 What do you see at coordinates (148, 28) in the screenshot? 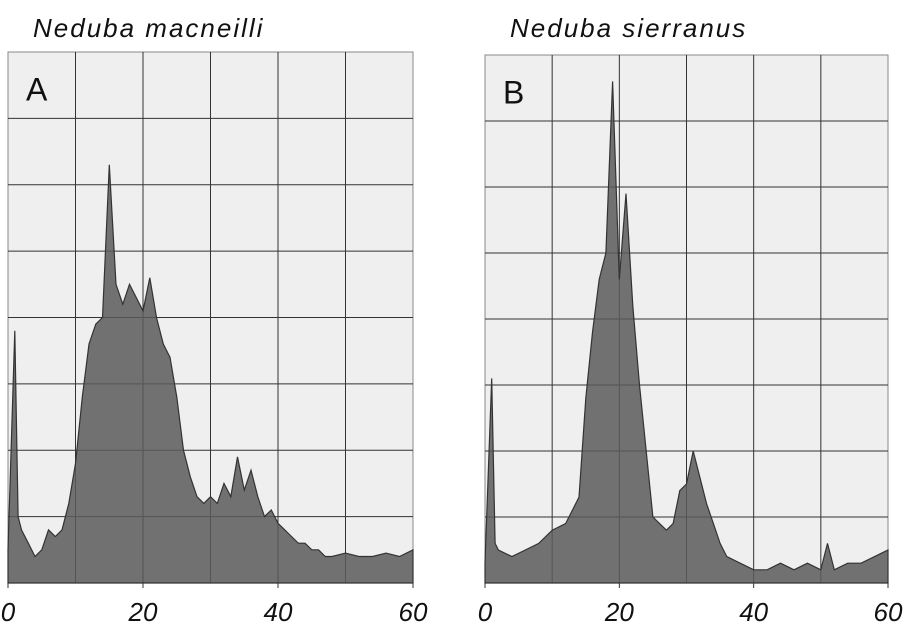
I see `chart-title: Neduba macneilli` at bounding box center [148, 28].